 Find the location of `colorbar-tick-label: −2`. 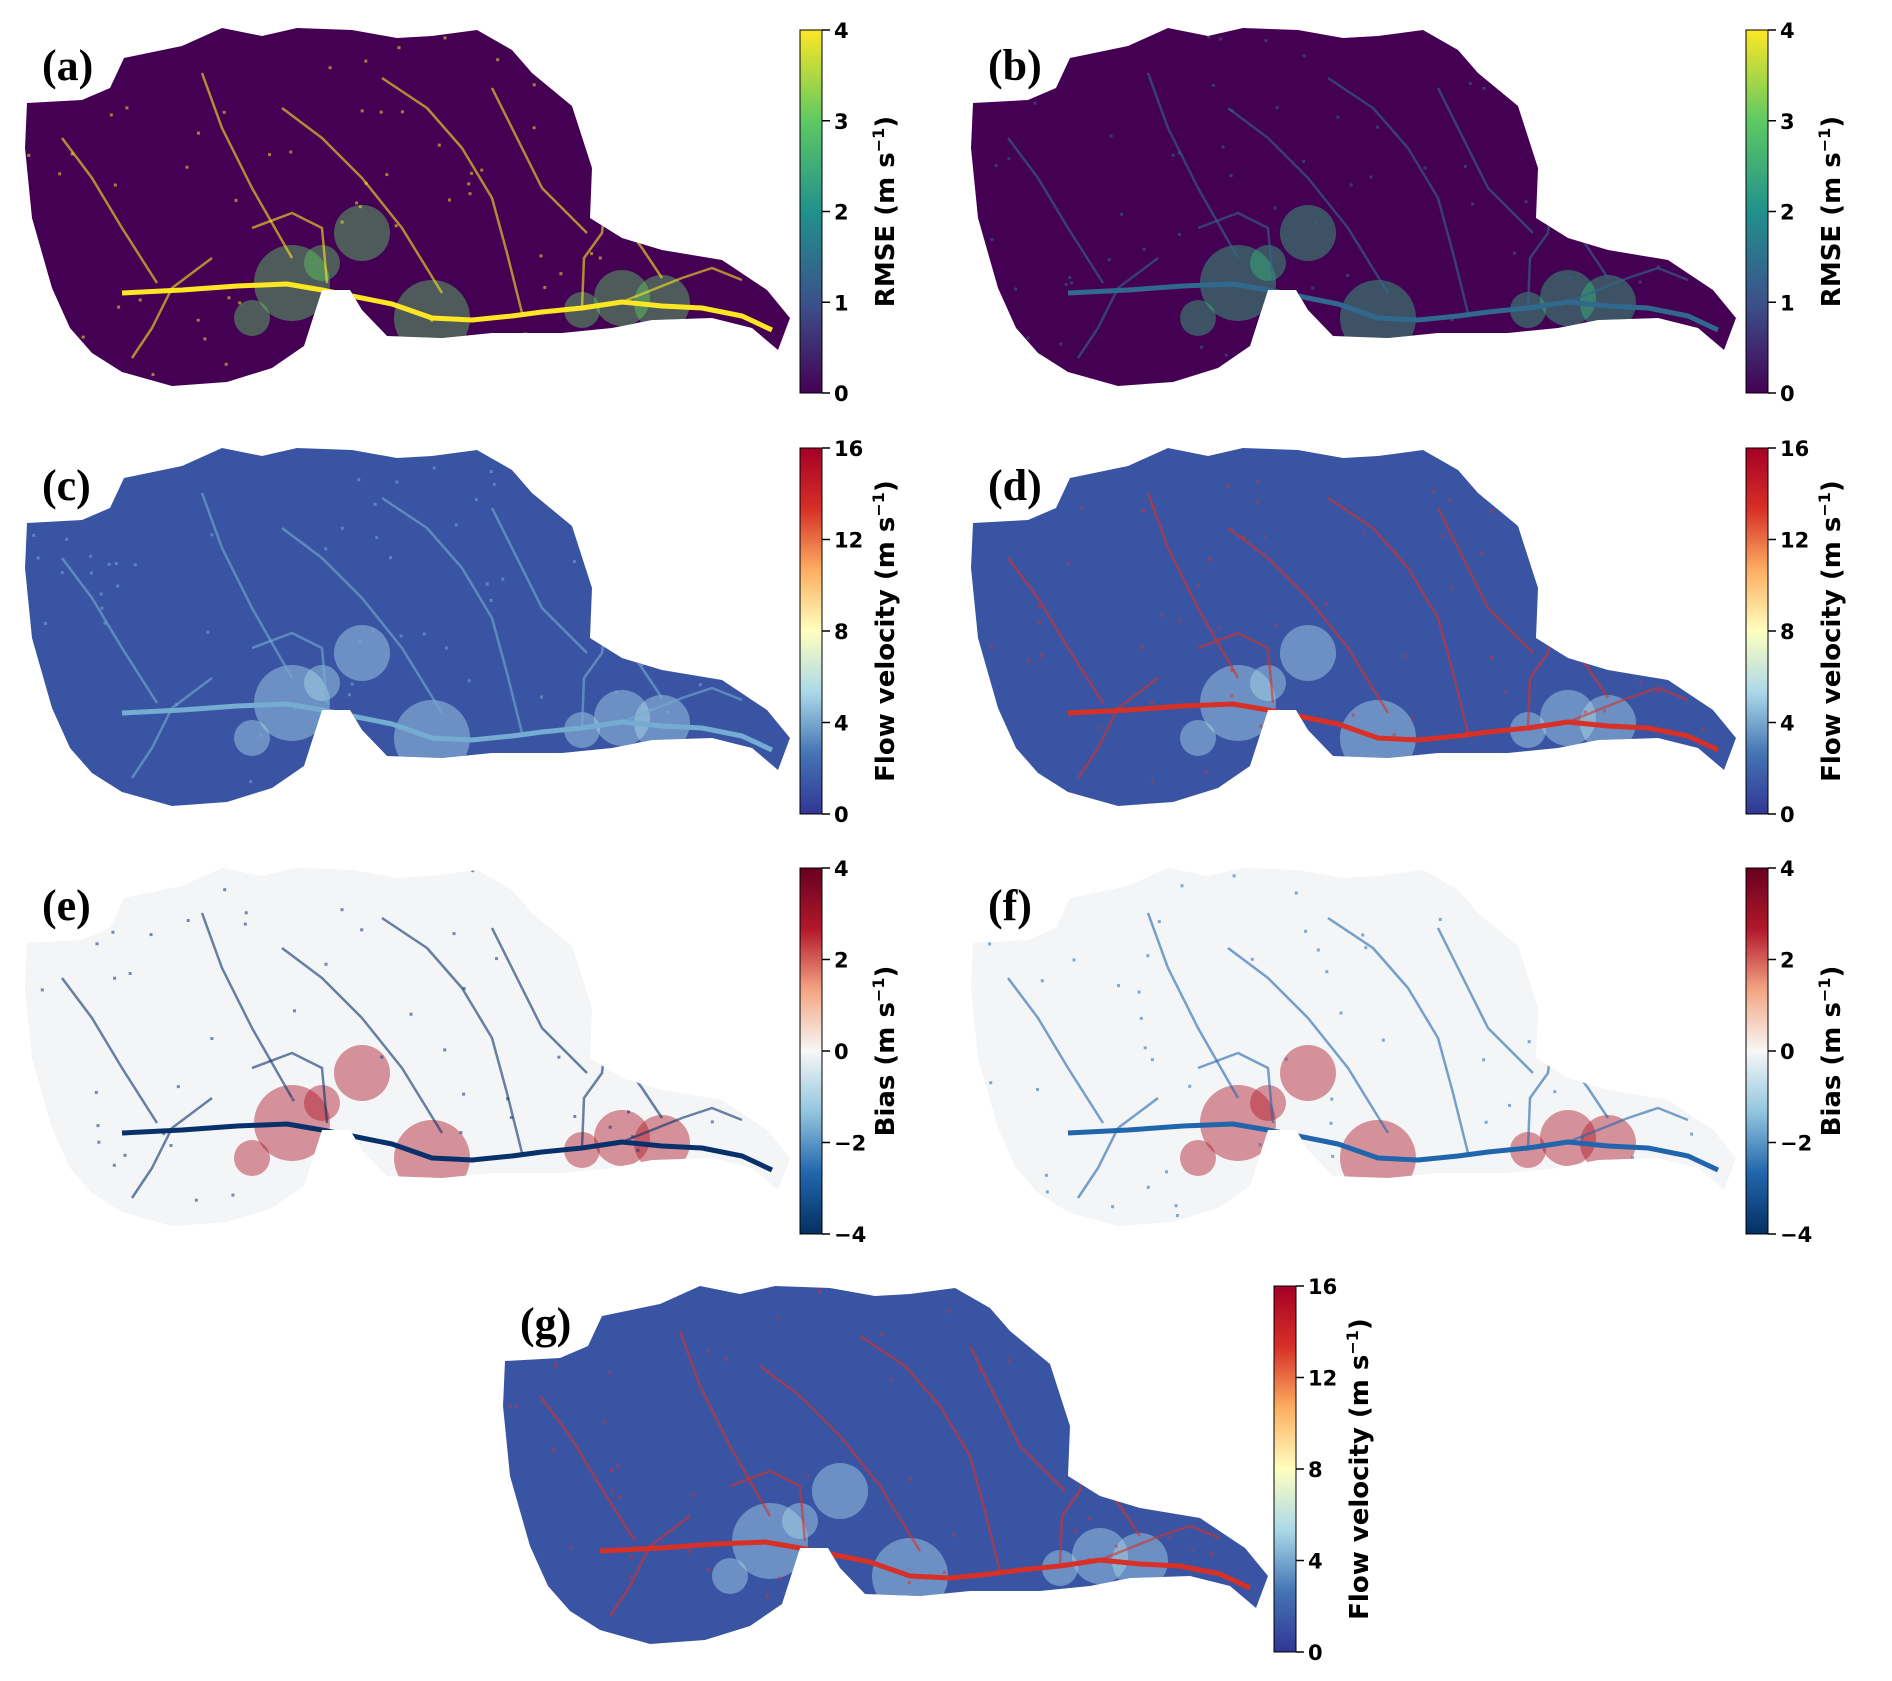

colorbar-tick-label: −2 is located at coordinates (1796, 1144).